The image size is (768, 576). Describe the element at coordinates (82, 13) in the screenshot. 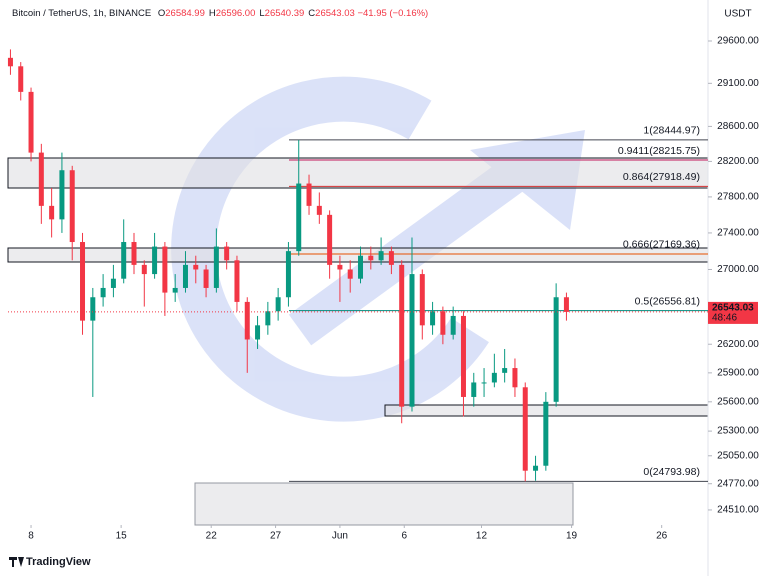

I see `symbol: Bitcoin / TetherUS, 1h, BINANCE` at that location.